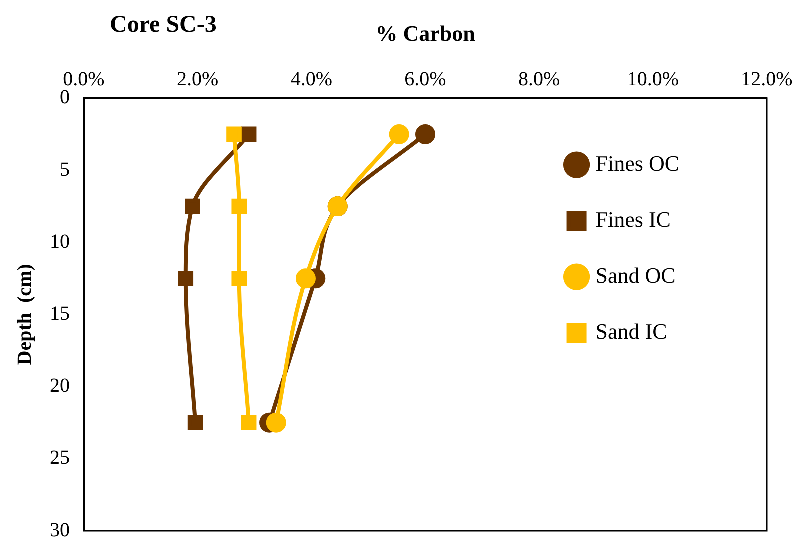 Image resolution: width=805 pixels, height=551 pixels. Describe the element at coordinates (638, 163) in the screenshot. I see `legend-label: Fines OC` at that location.